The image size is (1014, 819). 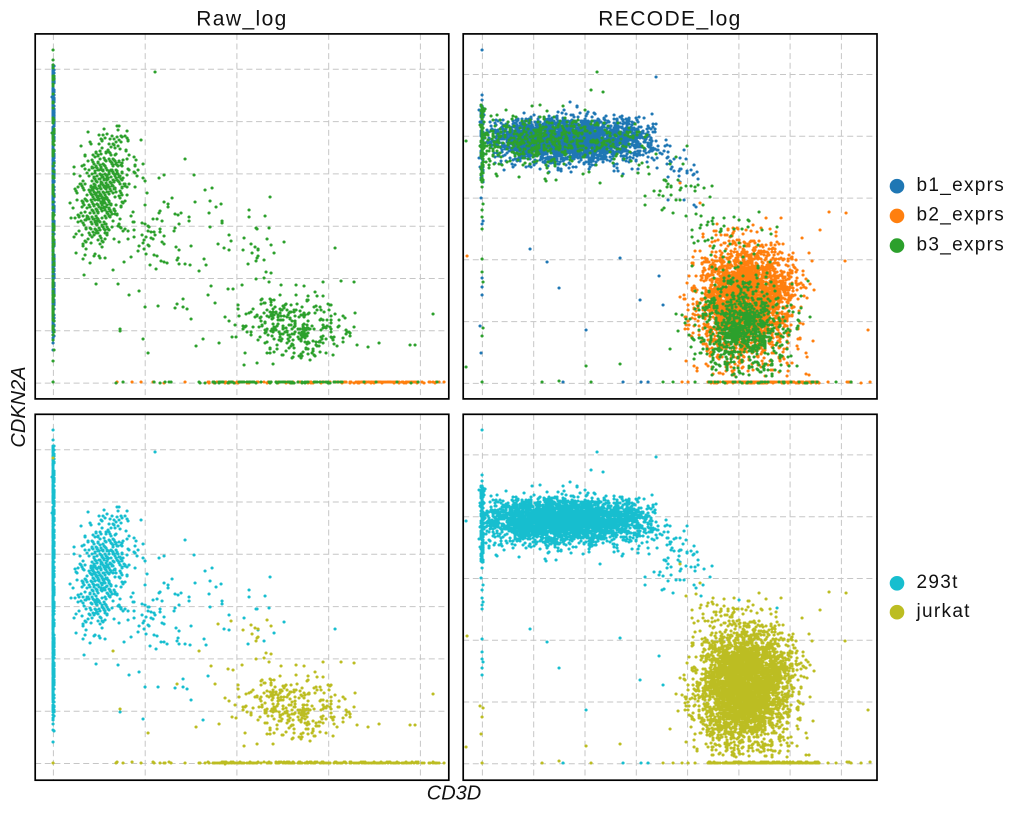 What do you see at coordinates (670, 19) in the screenshot?
I see `svg-text: RECODE_log` at bounding box center [670, 19].